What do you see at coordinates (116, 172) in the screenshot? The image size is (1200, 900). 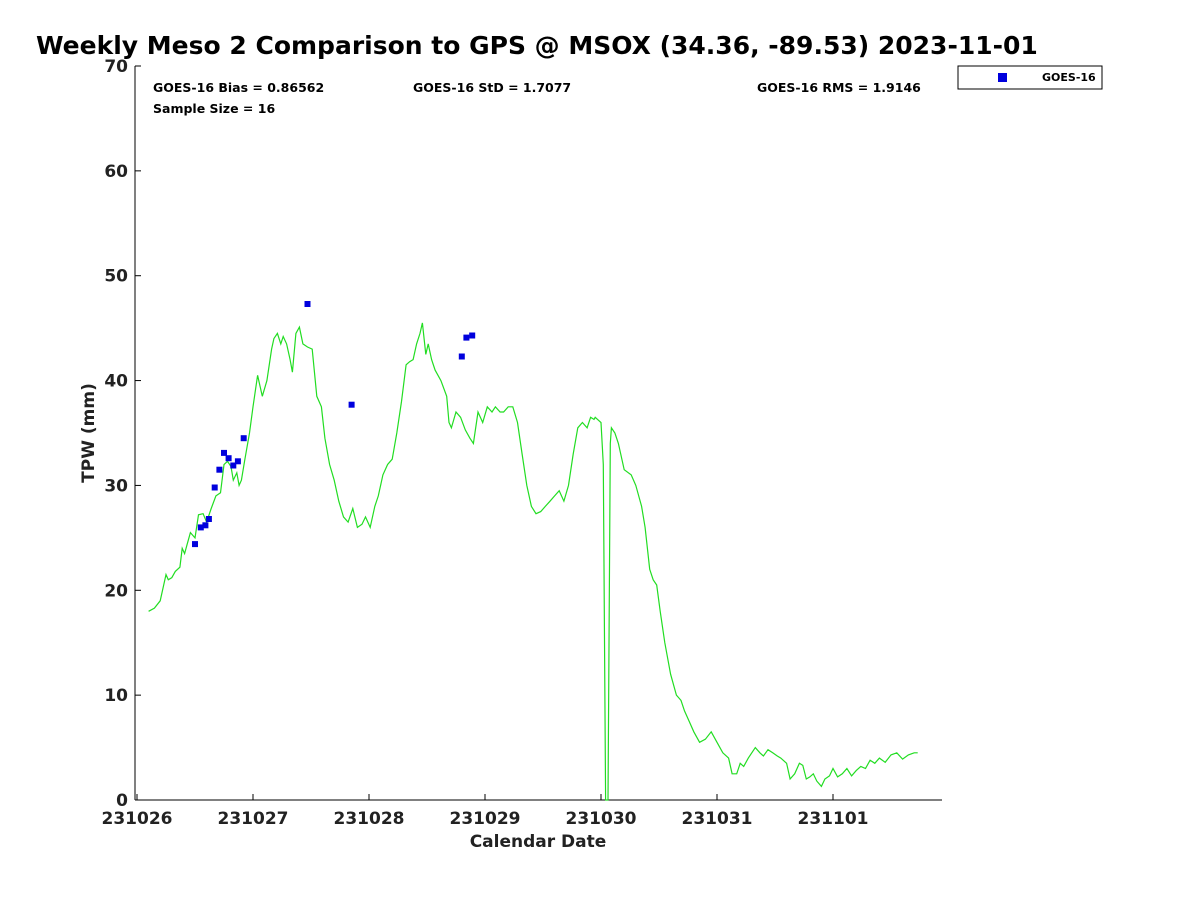 I see `y-tick-label: 60` at bounding box center [116, 172].